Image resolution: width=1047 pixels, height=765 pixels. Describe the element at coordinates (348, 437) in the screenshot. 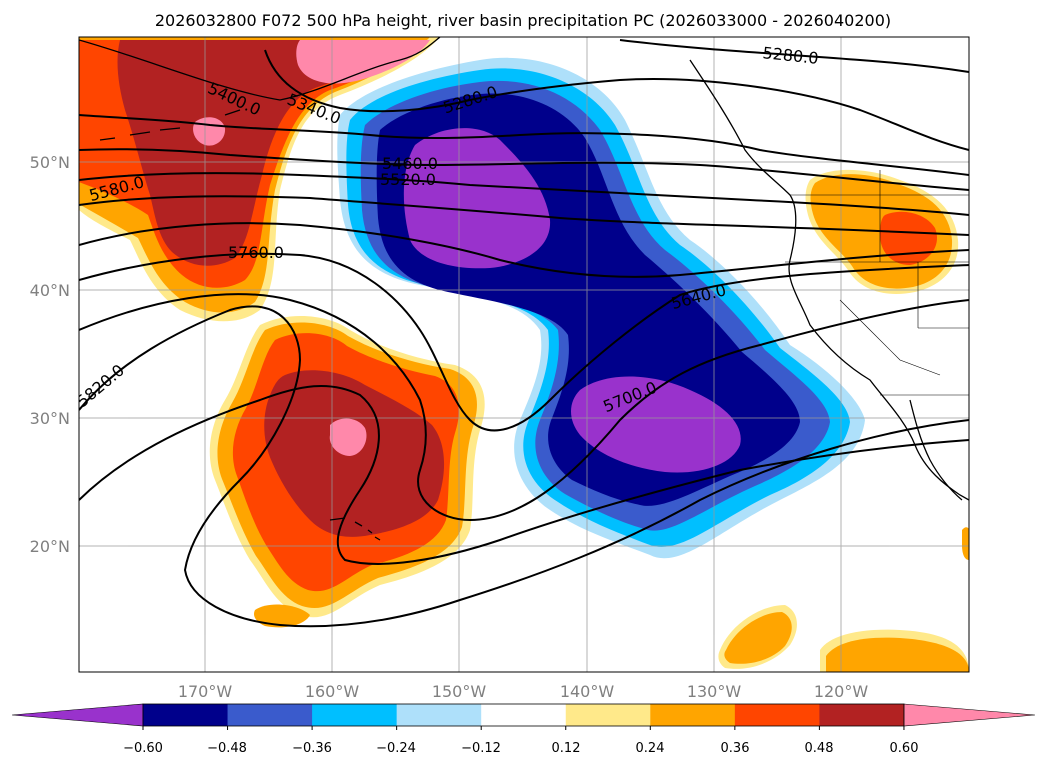

I see `positive-anomaly-central-core` at that location.